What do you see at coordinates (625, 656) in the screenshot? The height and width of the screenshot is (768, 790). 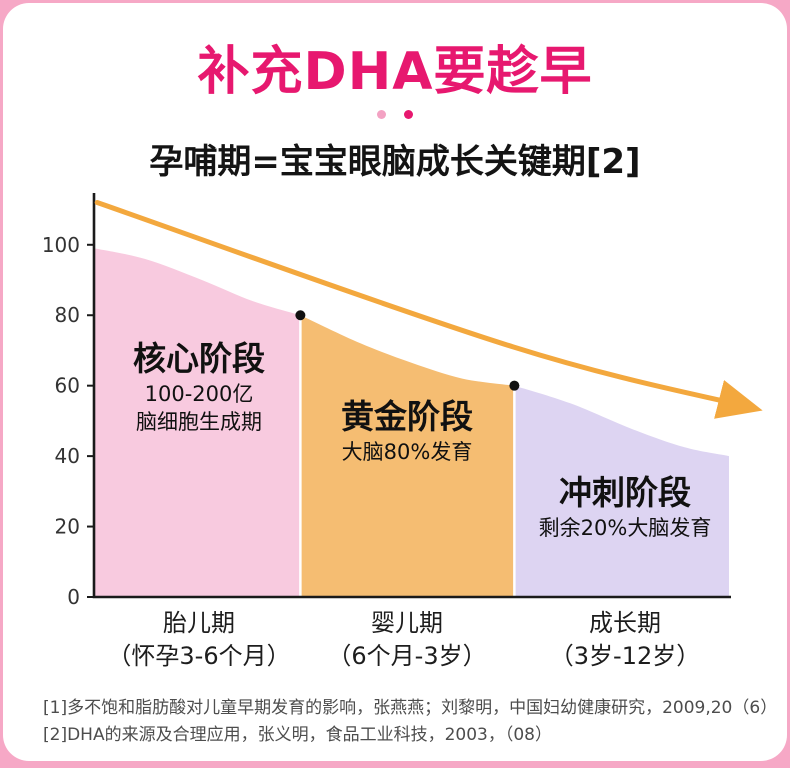 I see `x-label-range: （3岁-12岁）` at bounding box center [625, 656].